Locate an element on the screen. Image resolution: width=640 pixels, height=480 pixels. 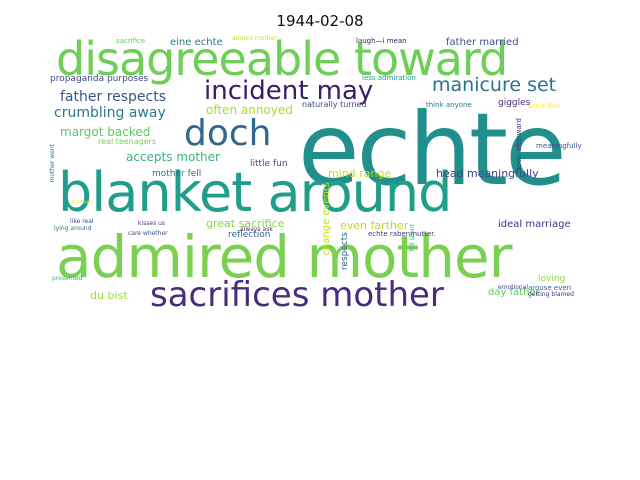
word-less-admiration: less admiration is located at coordinates (389, 78).